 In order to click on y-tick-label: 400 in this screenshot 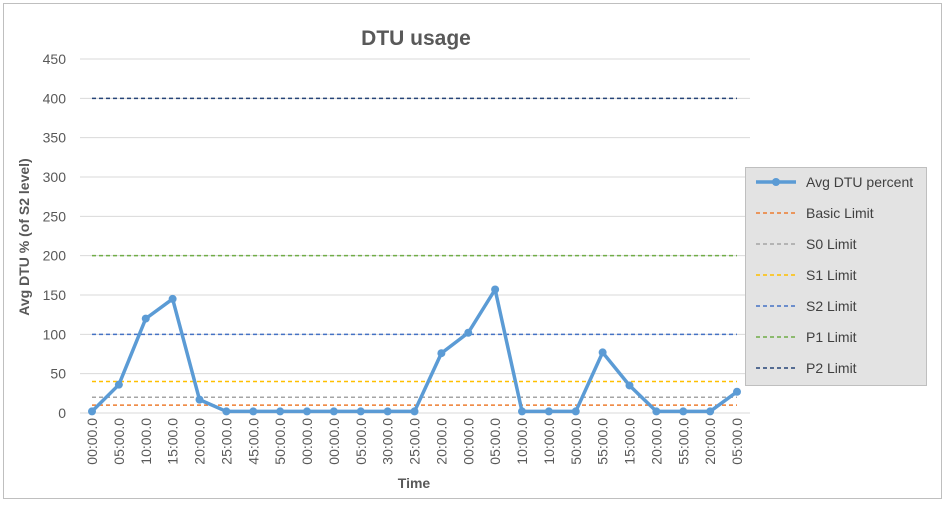, I will do `click(55, 98)`.